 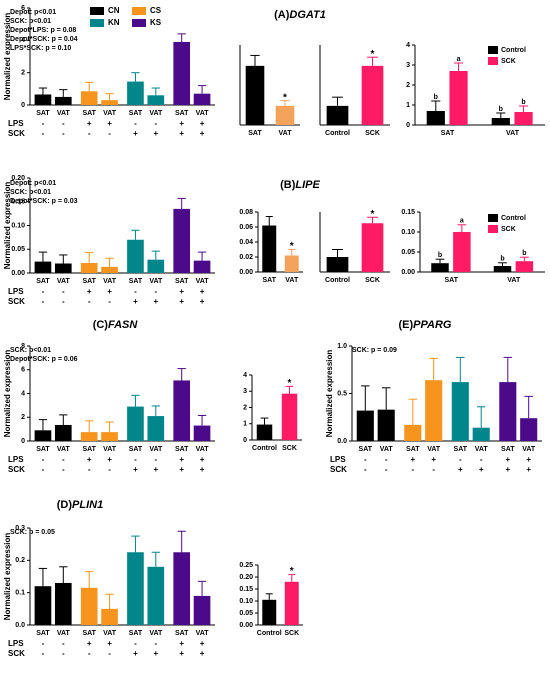 I want to click on y-tick-label: 0.20, so click(x=246, y=577).